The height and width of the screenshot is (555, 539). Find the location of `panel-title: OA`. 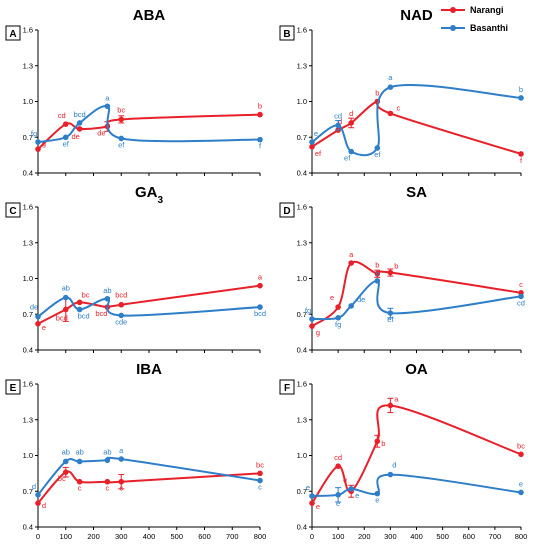

panel-title: OA is located at coordinates (416, 369).